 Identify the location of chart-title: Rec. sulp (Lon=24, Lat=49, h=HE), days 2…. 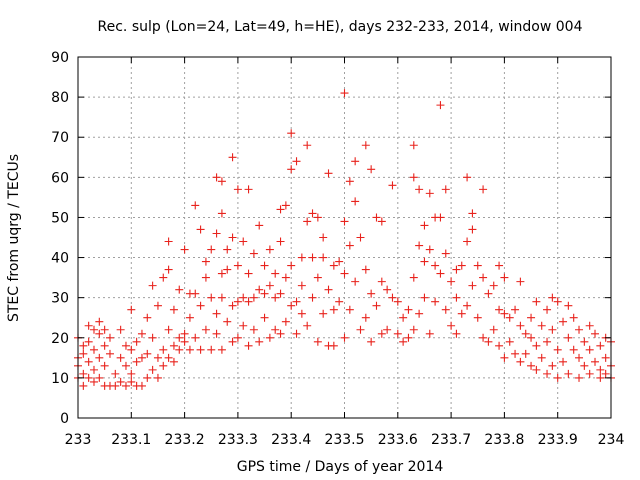
(340, 27).